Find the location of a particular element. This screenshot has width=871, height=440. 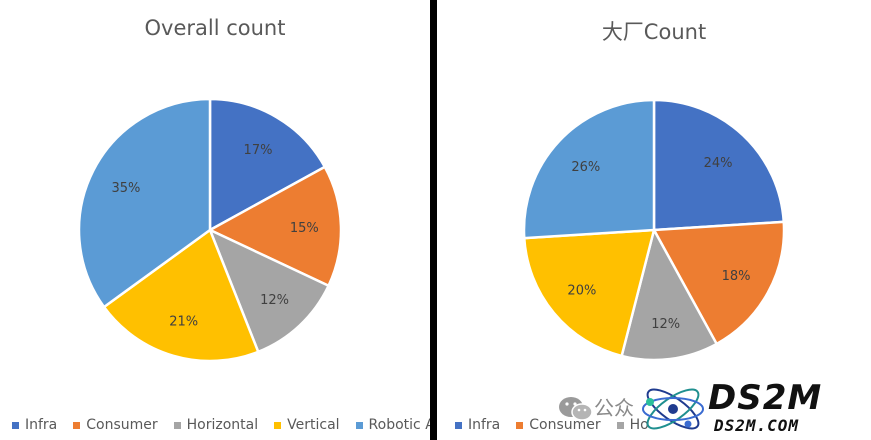

legend-label: Ho is located at coordinates (639, 425).